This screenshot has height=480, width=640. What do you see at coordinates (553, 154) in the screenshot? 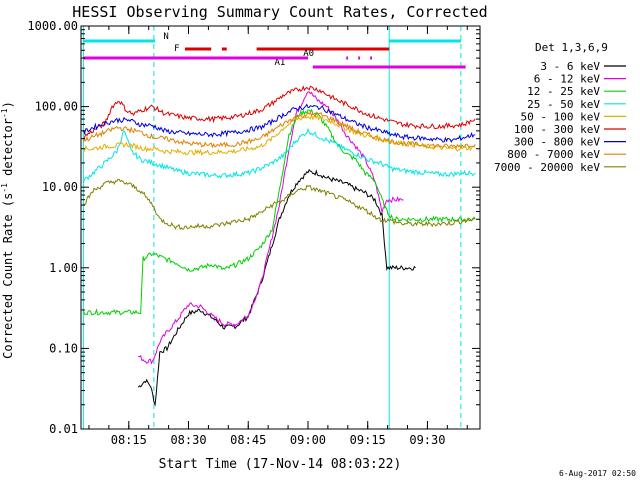
I see `legend-entry-label: 800 - 7000 keV` at bounding box center [553, 154].